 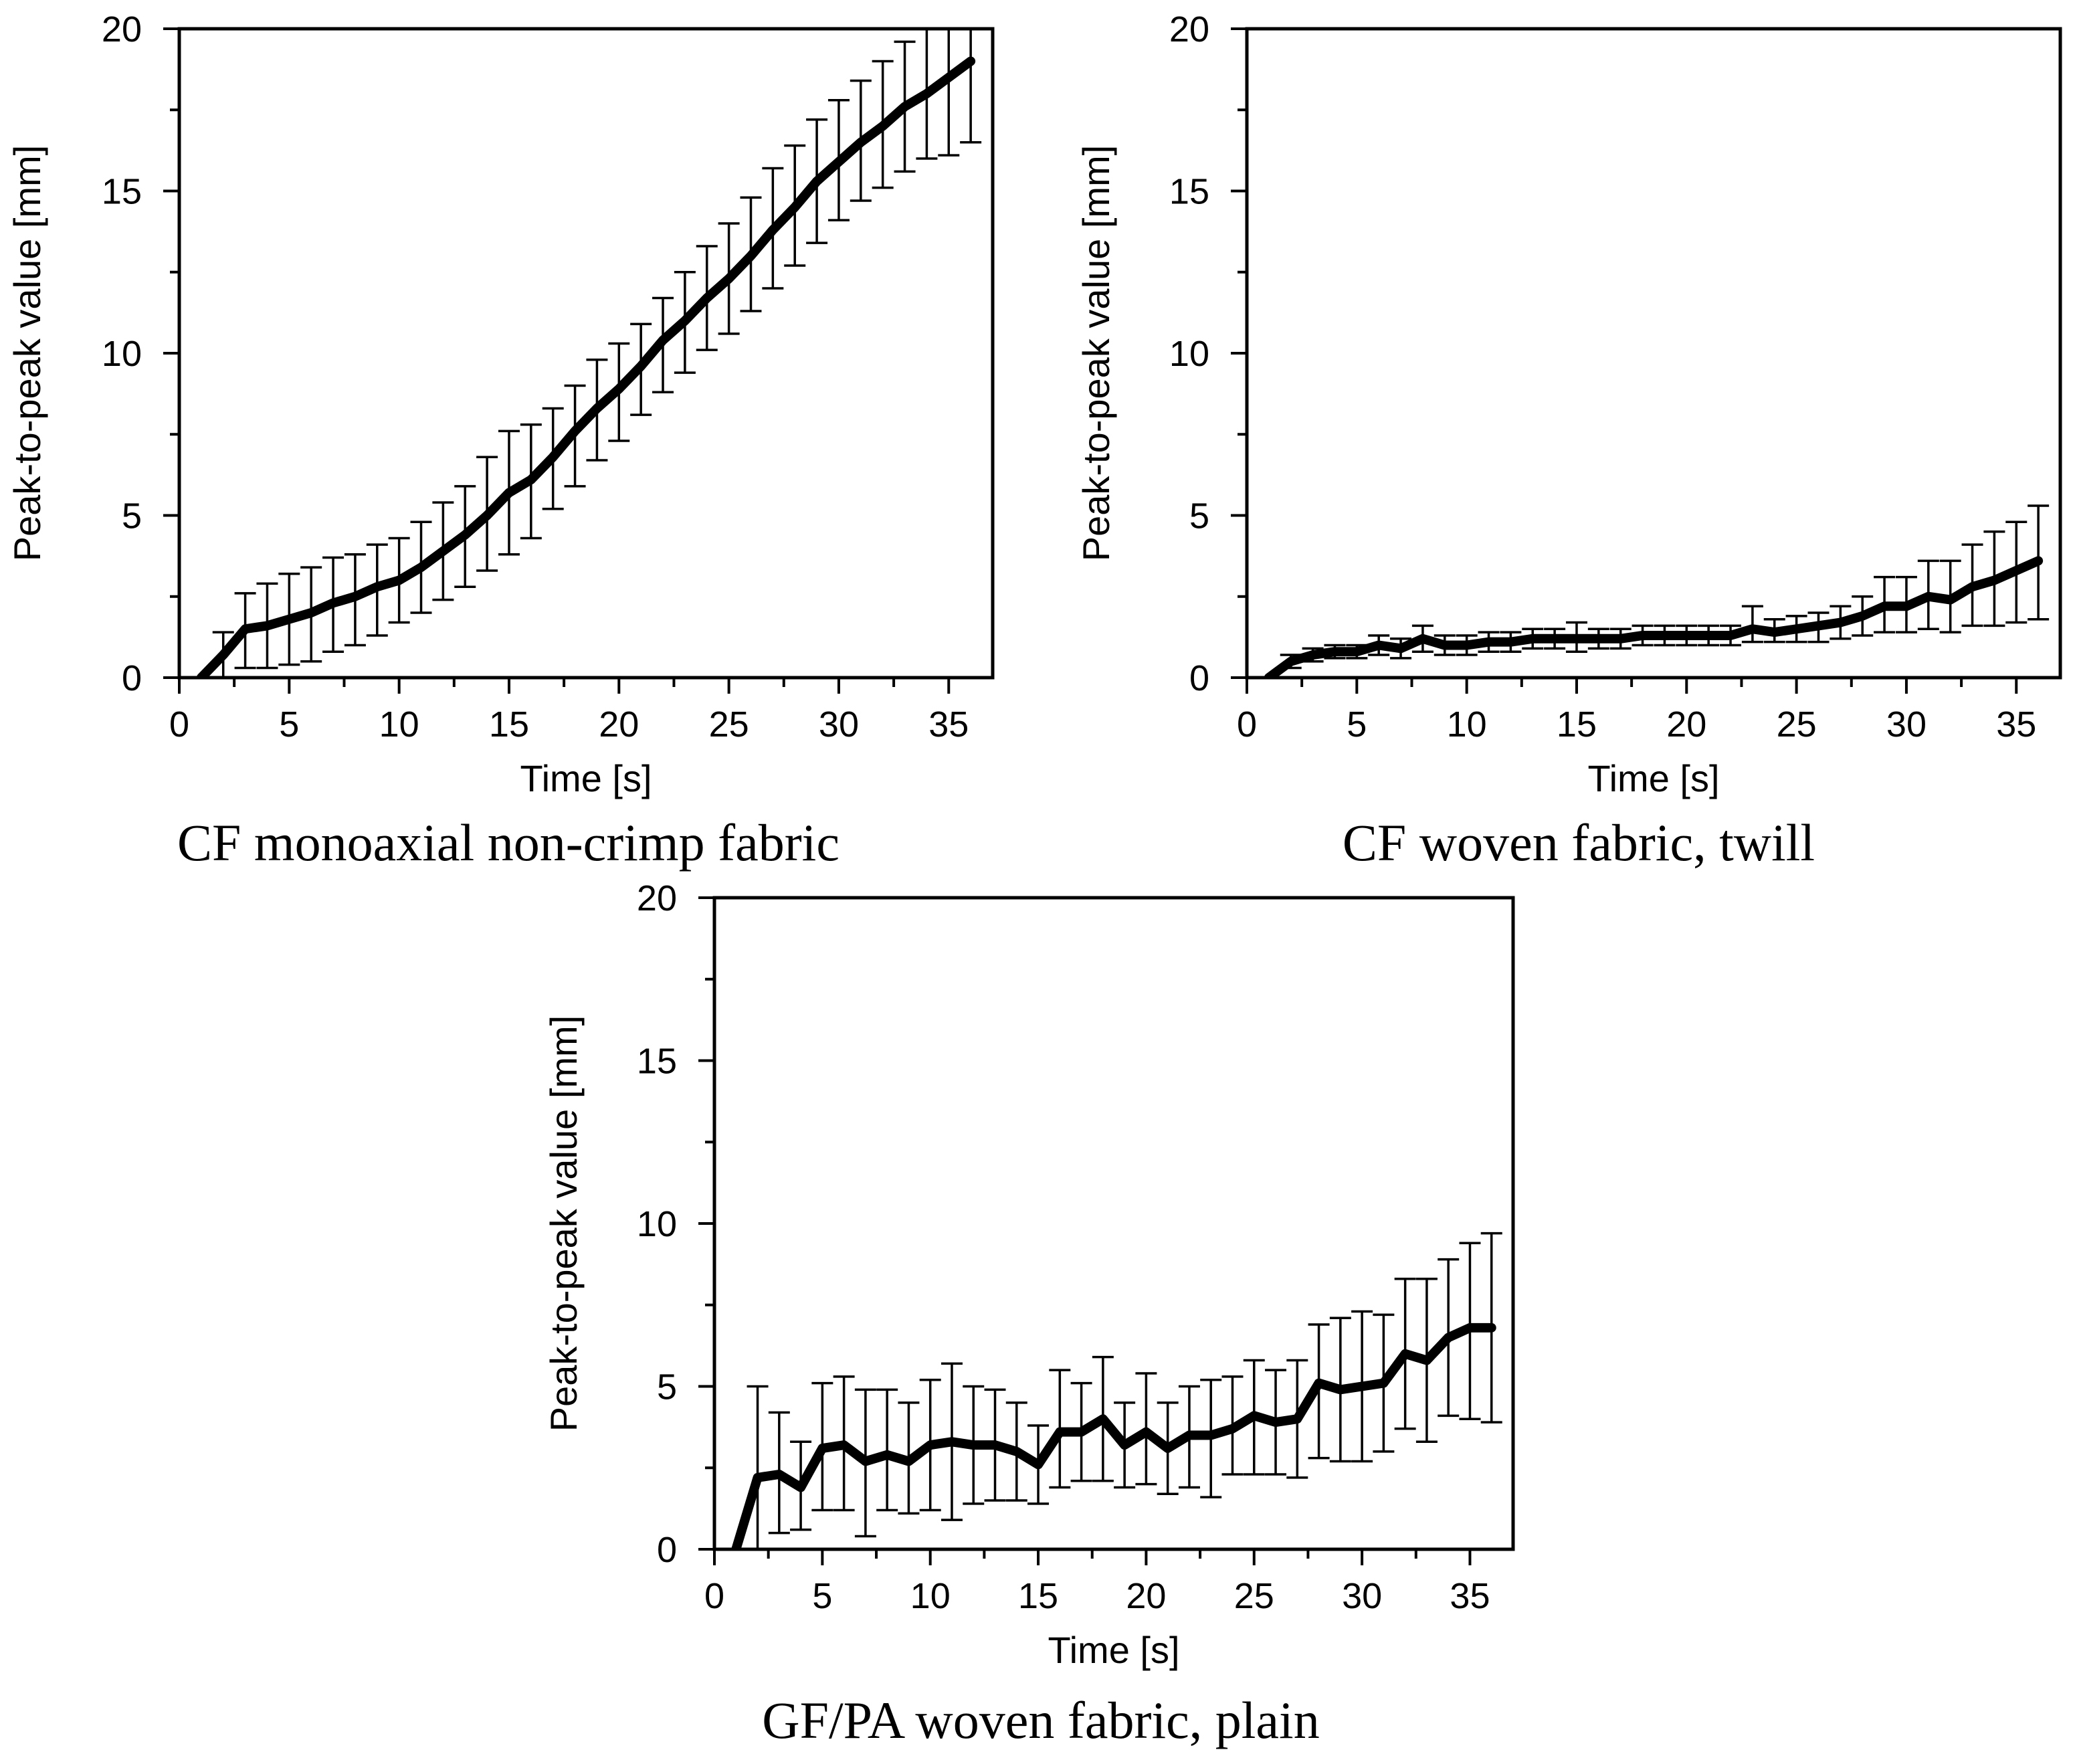 I want to click on chart-caption: CF monoaxial non-crimp fabric, so click(x=508, y=842).